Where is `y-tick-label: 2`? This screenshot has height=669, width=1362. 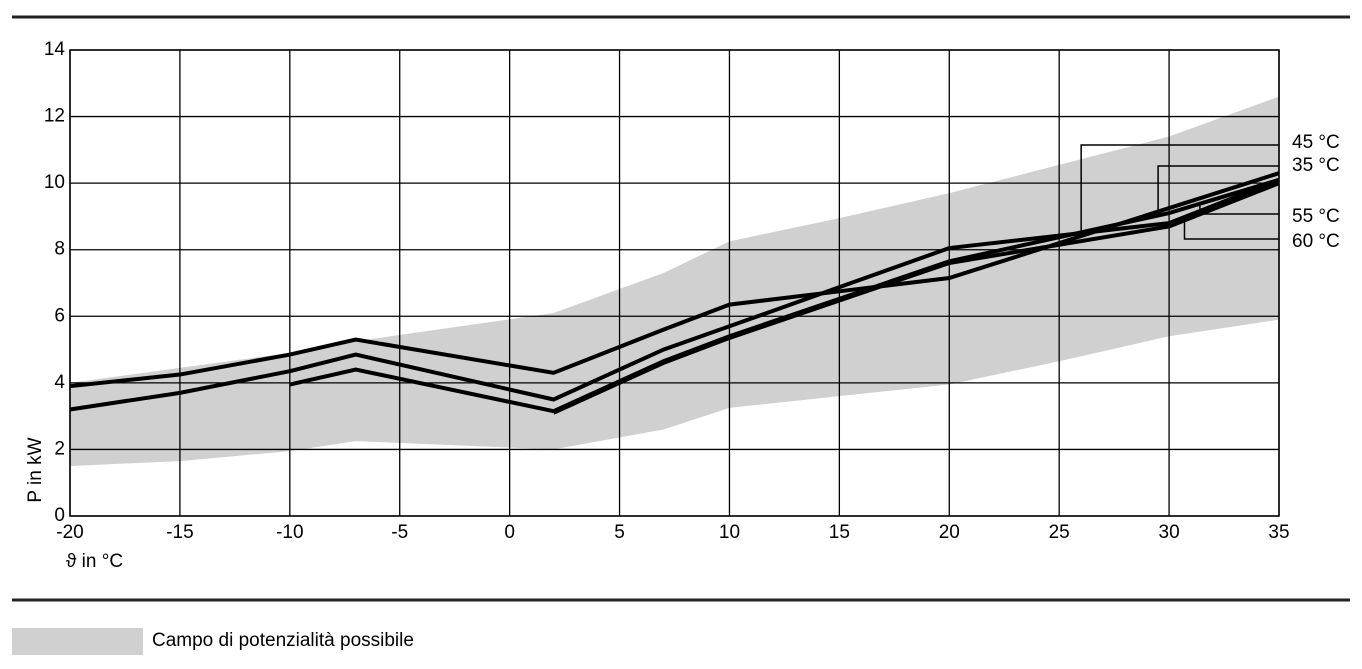
y-tick-label: 2 is located at coordinates (59, 448).